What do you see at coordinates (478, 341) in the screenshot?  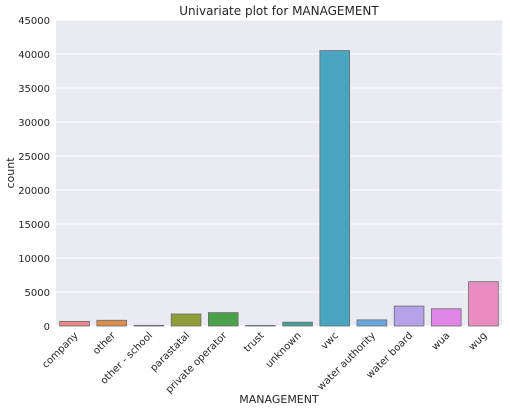 I see `x-tick-label: wug` at bounding box center [478, 341].